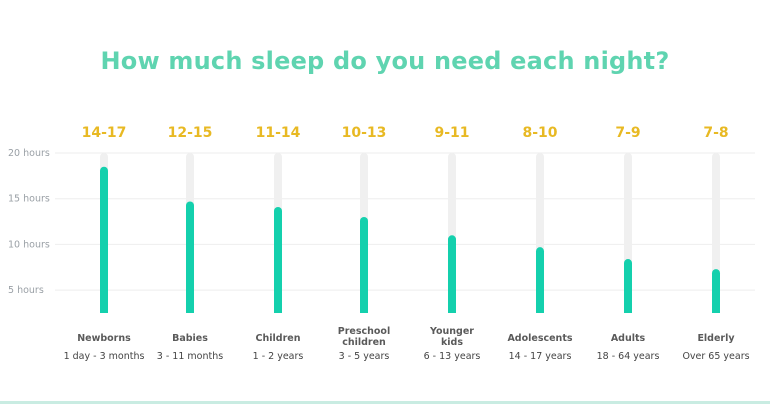 This screenshot has width=770, height=404. Describe the element at coordinates (104, 133) in the screenshot. I see `range-label: 14-17` at that location.